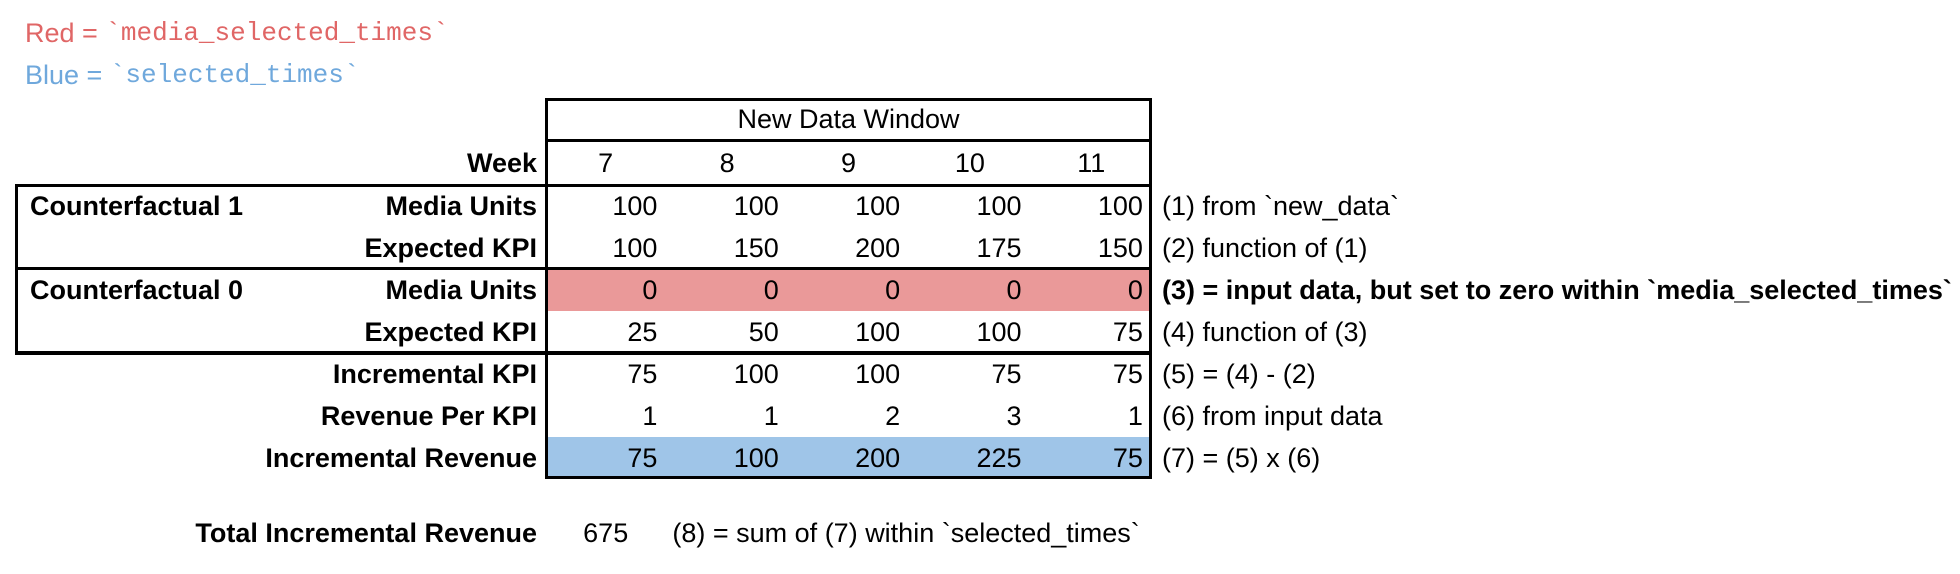 The image size is (1960, 574). Describe the element at coordinates (848, 458) in the screenshot. I see `blue-highlight-band` at that location.